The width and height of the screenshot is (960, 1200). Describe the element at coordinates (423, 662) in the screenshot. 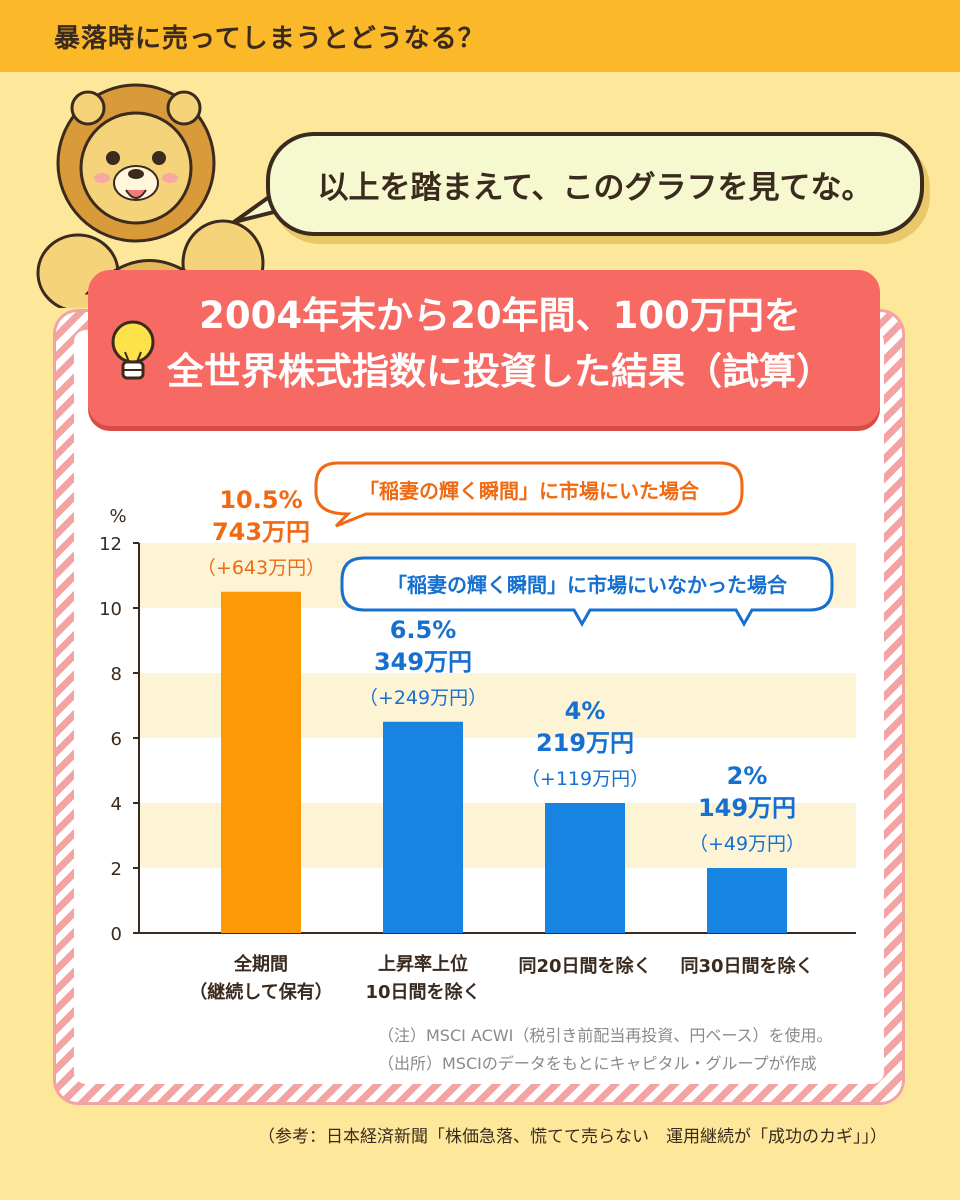

I see `bar-label-amount: 349万円` at that location.